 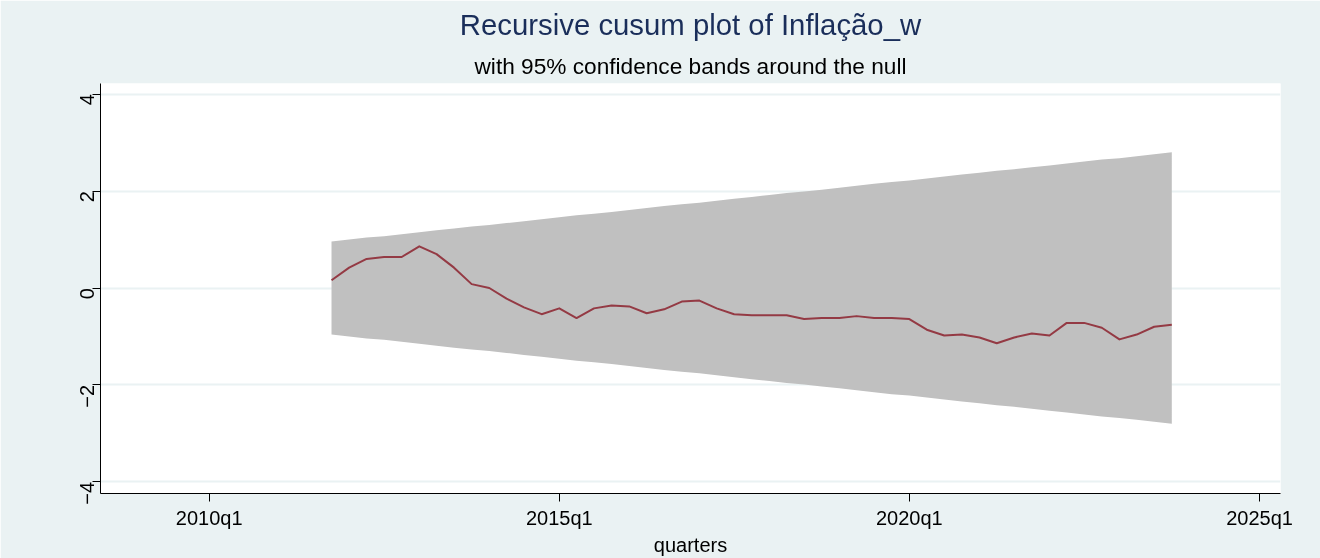 I want to click on y-tick-label: −2, so click(x=87, y=396).